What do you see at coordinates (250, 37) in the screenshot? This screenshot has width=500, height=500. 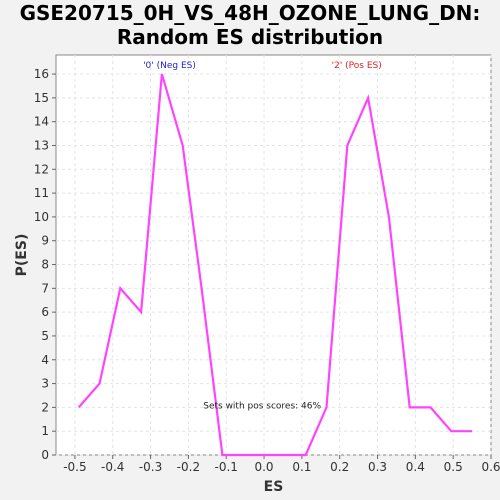 I see `chart-title-line2: Random ES distribution` at bounding box center [250, 37].